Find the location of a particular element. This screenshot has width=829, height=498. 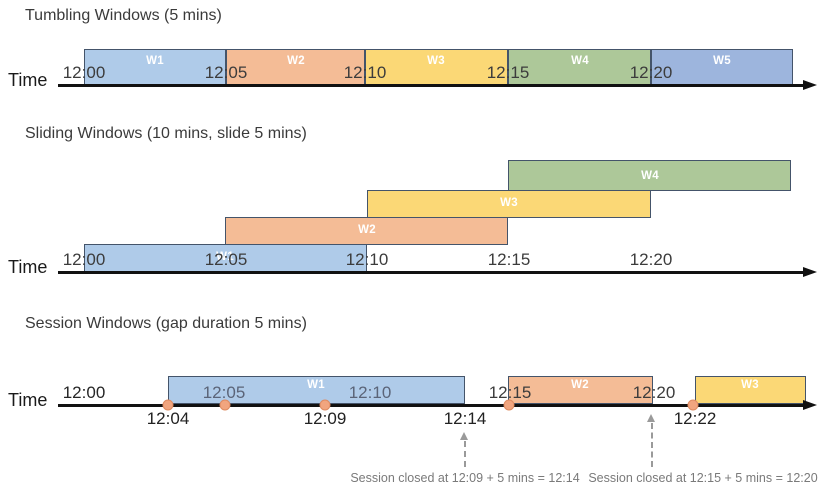

session-time-axis-label: Time is located at coordinates (28, 400).